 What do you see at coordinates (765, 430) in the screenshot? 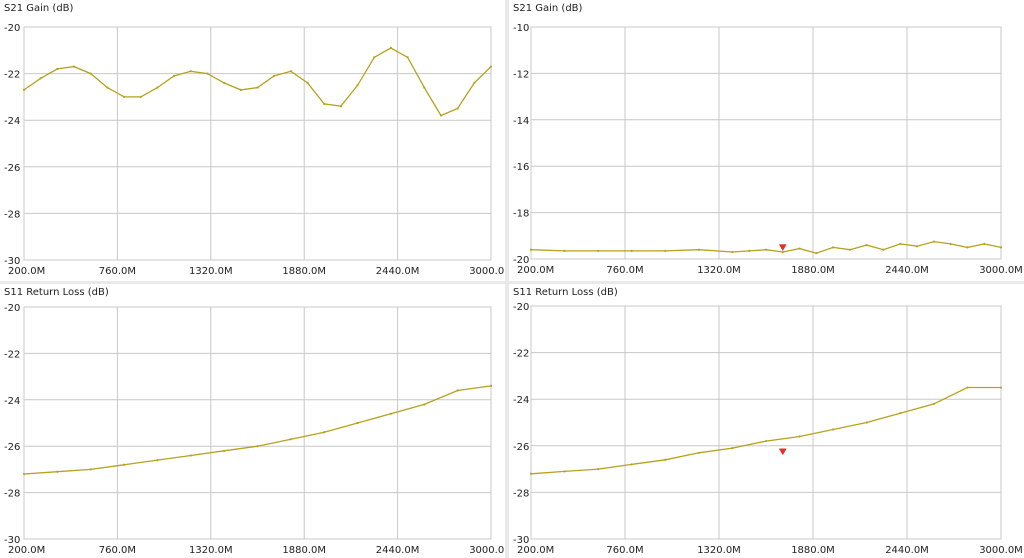
I see `series-line` at bounding box center [765, 430].